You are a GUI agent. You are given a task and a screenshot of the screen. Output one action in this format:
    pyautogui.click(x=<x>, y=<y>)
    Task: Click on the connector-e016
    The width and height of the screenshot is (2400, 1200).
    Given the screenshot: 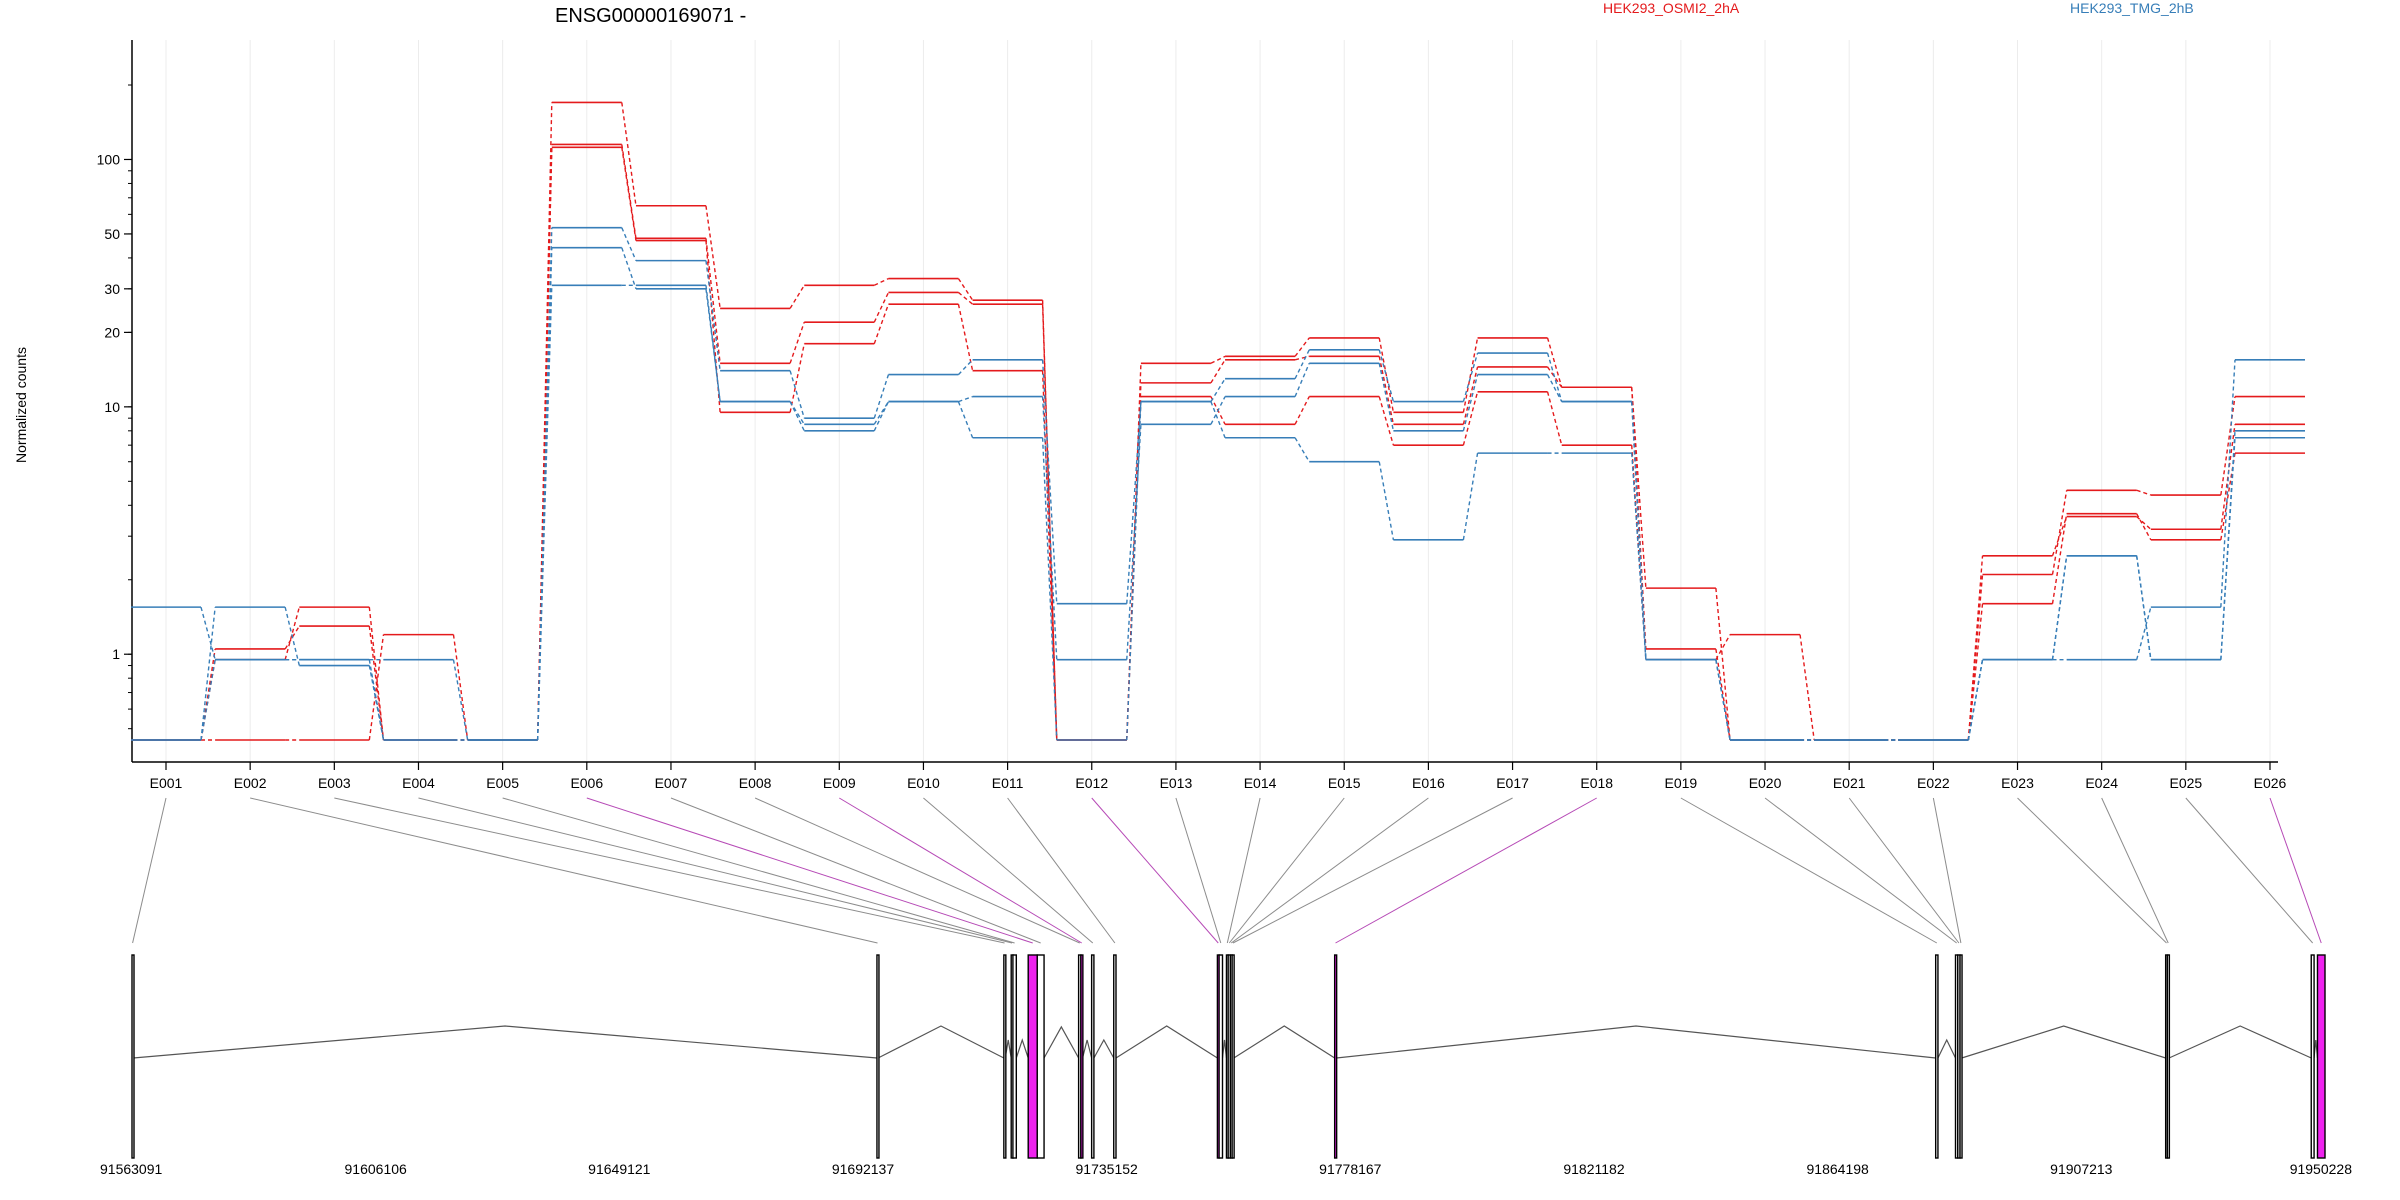 What is the action you would take?
    pyautogui.click(x=1329, y=870)
    